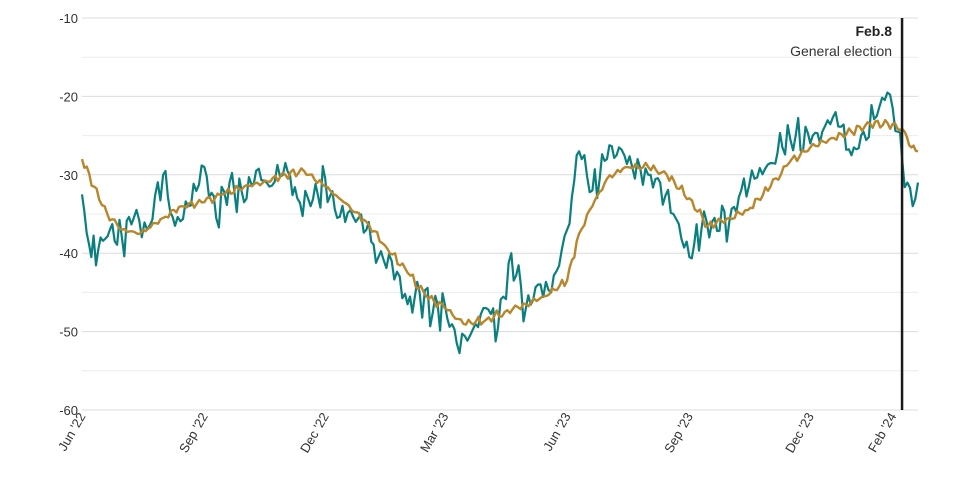 This screenshot has width=960, height=480. What do you see at coordinates (873, 31) in the screenshot?
I see `annotation-title: Feb.8` at bounding box center [873, 31].